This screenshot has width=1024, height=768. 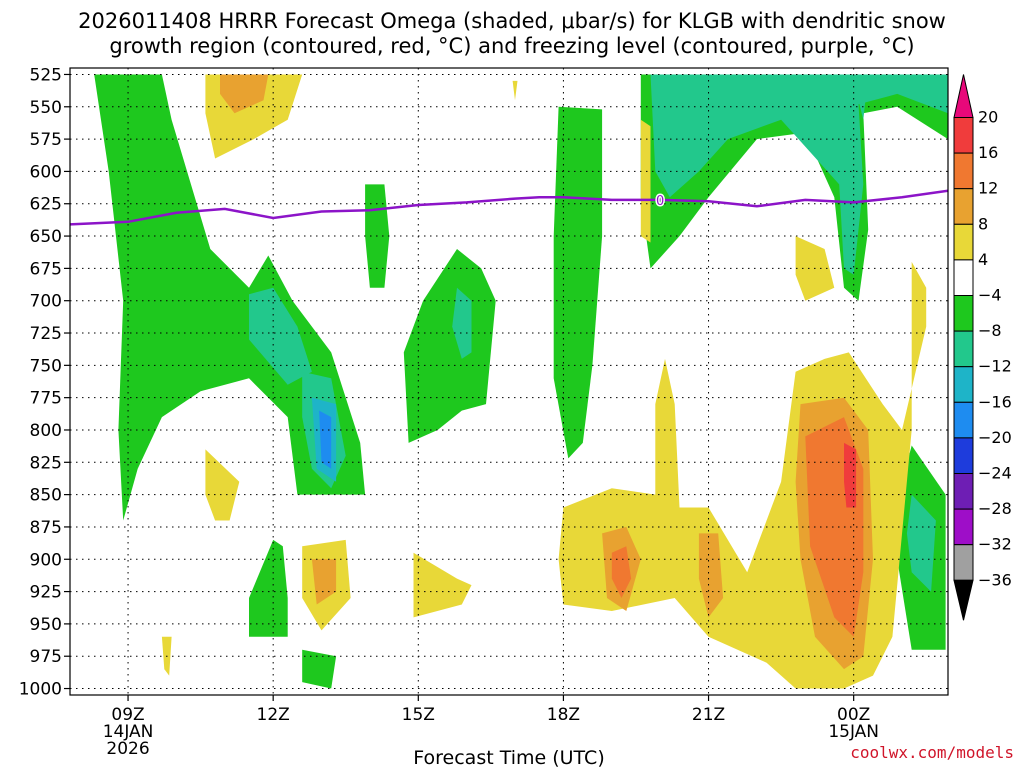 I want to click on freezing-level-label: 0, so click(x=660, y=201).